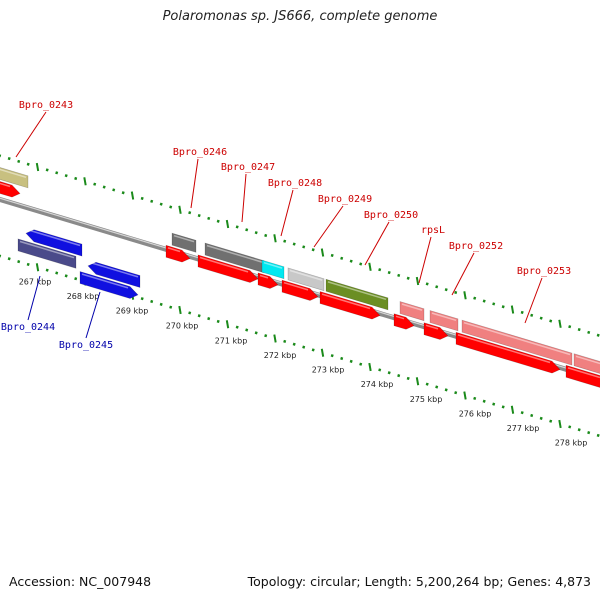  Describe the element at coordinates (295, 183) in the screenshot. I see `gene-label: Bpro_0248` at that location.